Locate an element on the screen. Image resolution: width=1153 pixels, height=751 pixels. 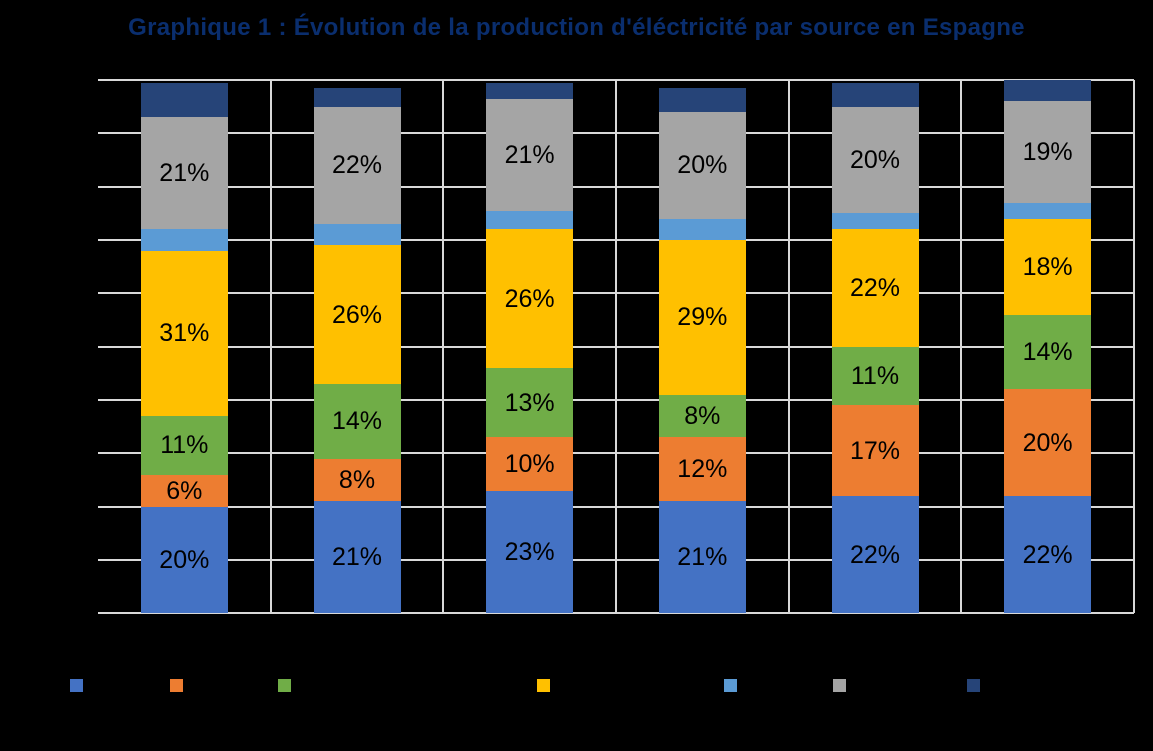
data-label-yellow: 22% is located at coordinates (875, 287).